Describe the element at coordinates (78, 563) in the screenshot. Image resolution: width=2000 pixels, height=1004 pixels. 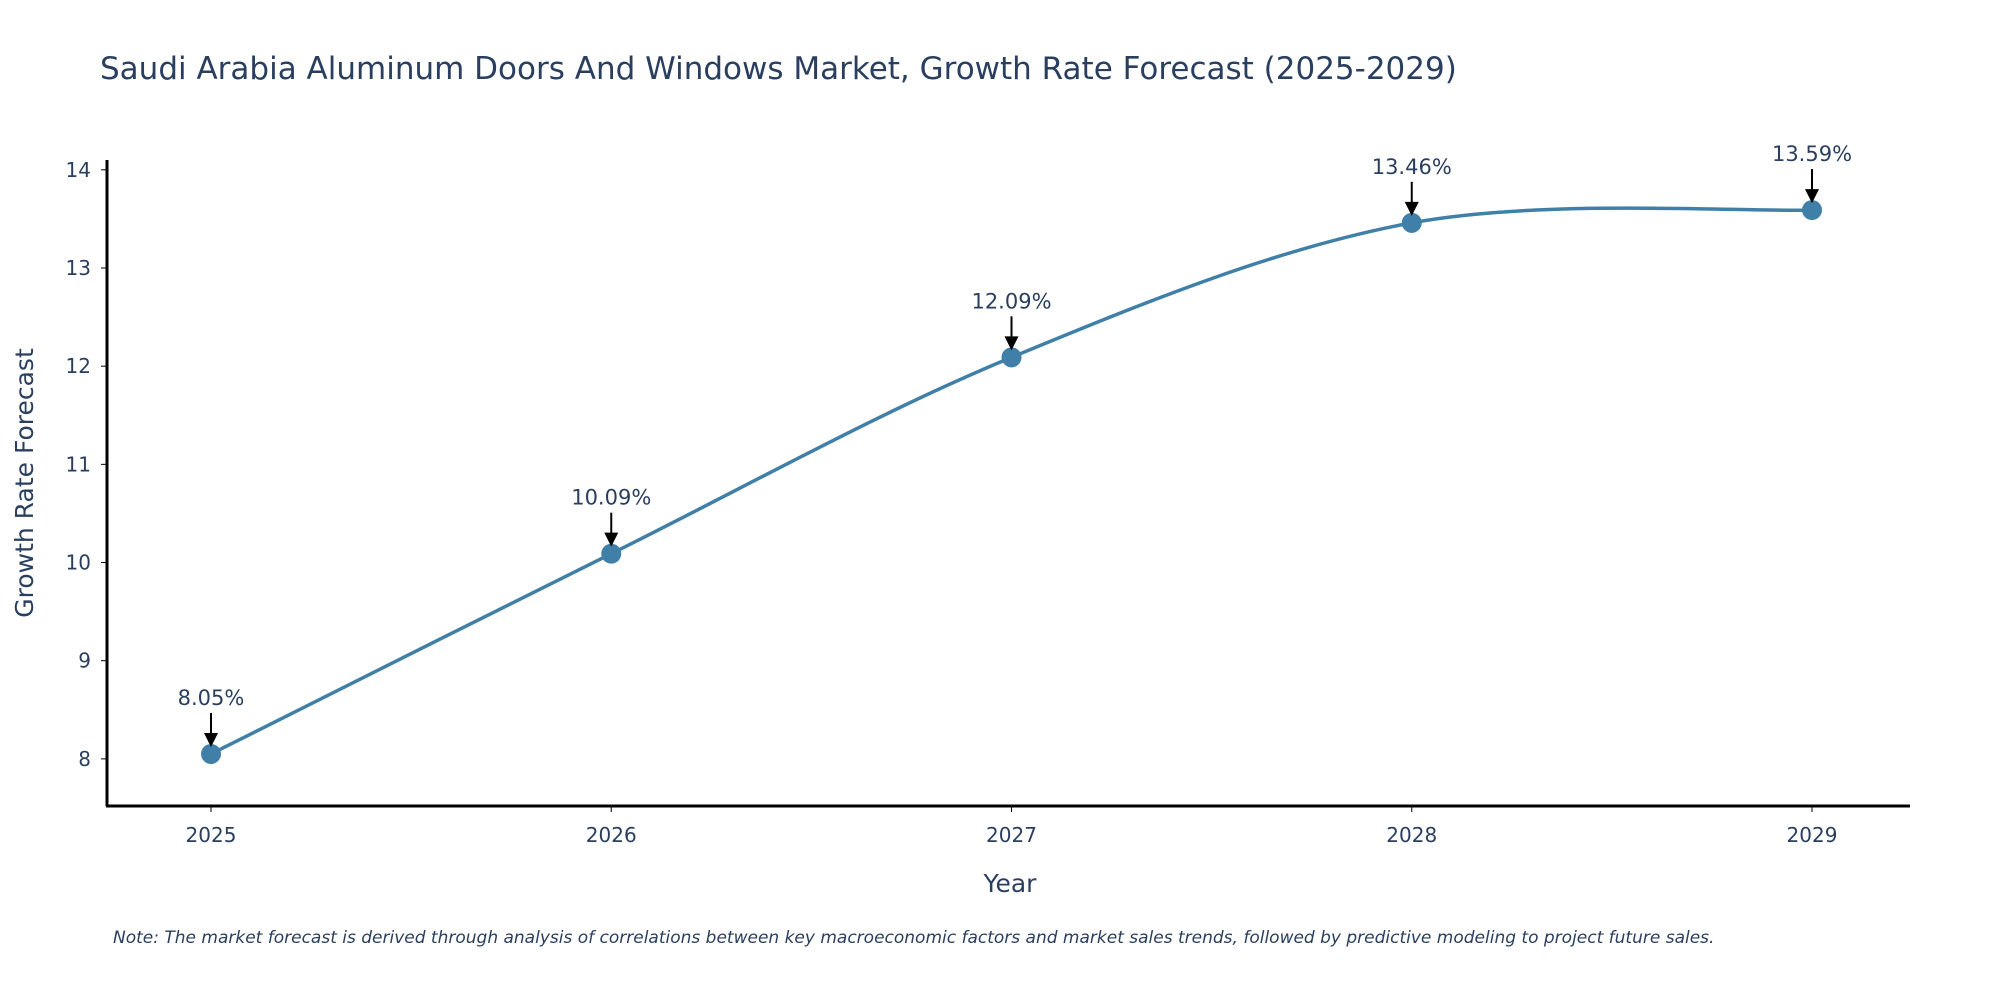
I see `y-tick-label: 10` at that location.